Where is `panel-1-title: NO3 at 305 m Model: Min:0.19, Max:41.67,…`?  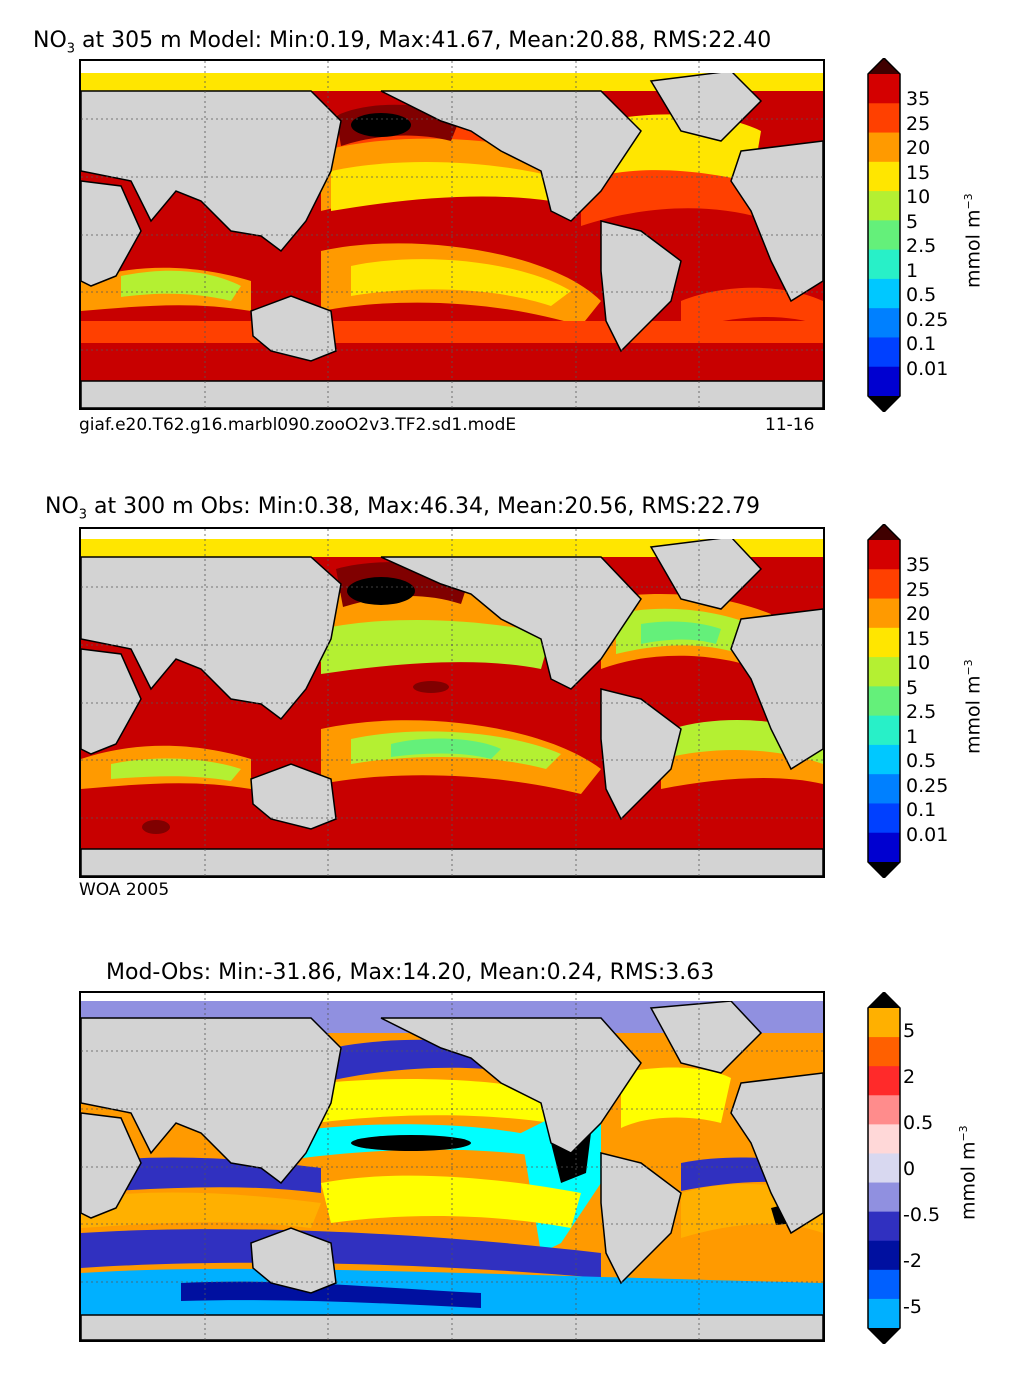
panel-1-title: NO3 at 305 m Model: Min:0.19, Max:41.67,… is located at coordinates (402, 42).